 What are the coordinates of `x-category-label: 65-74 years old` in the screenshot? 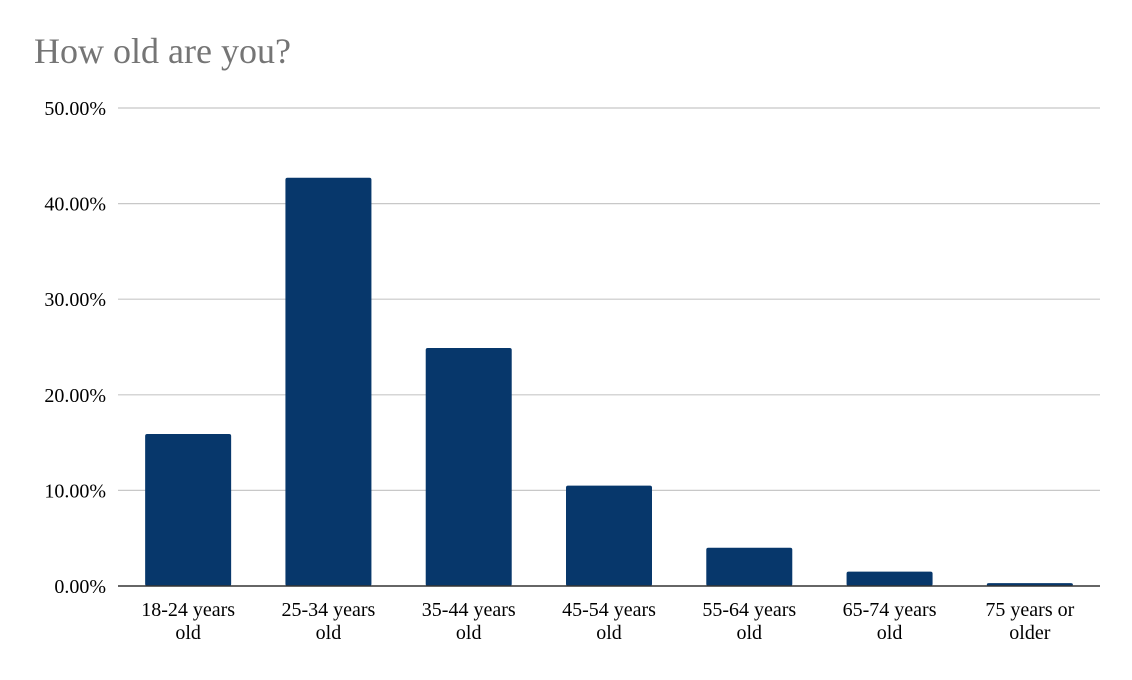 It's located at (890, 621).